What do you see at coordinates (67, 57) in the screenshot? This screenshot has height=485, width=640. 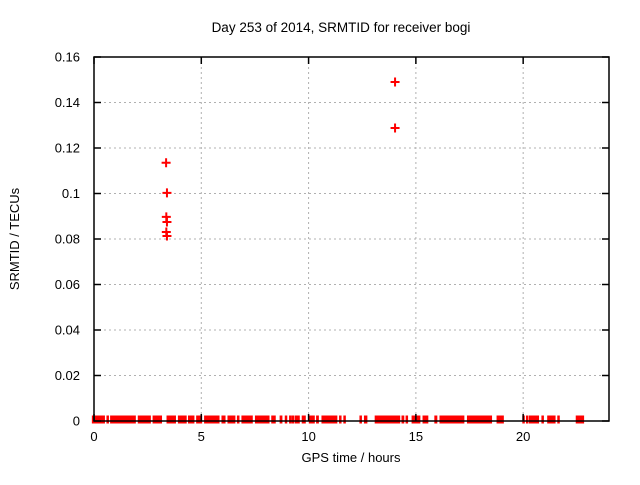 I see `y-tick-label: 0.16` at bounding box center [67, 57].